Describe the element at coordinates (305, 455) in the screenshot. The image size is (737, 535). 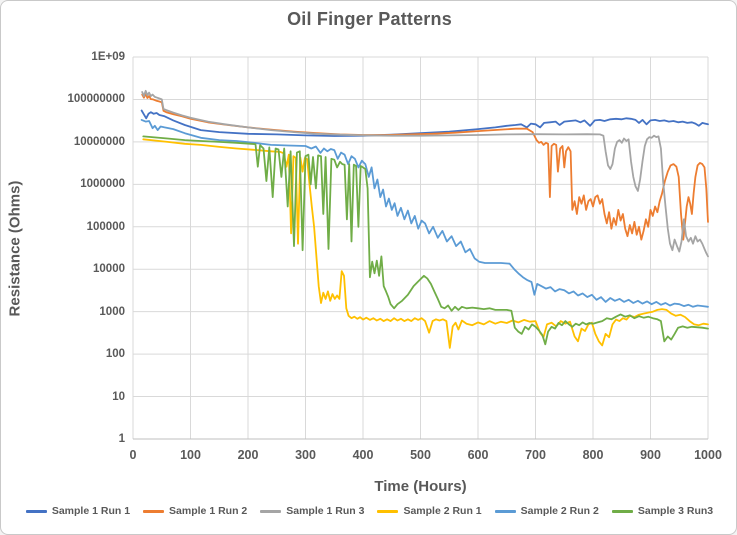
I see `x-tick-label: 300` at that location.